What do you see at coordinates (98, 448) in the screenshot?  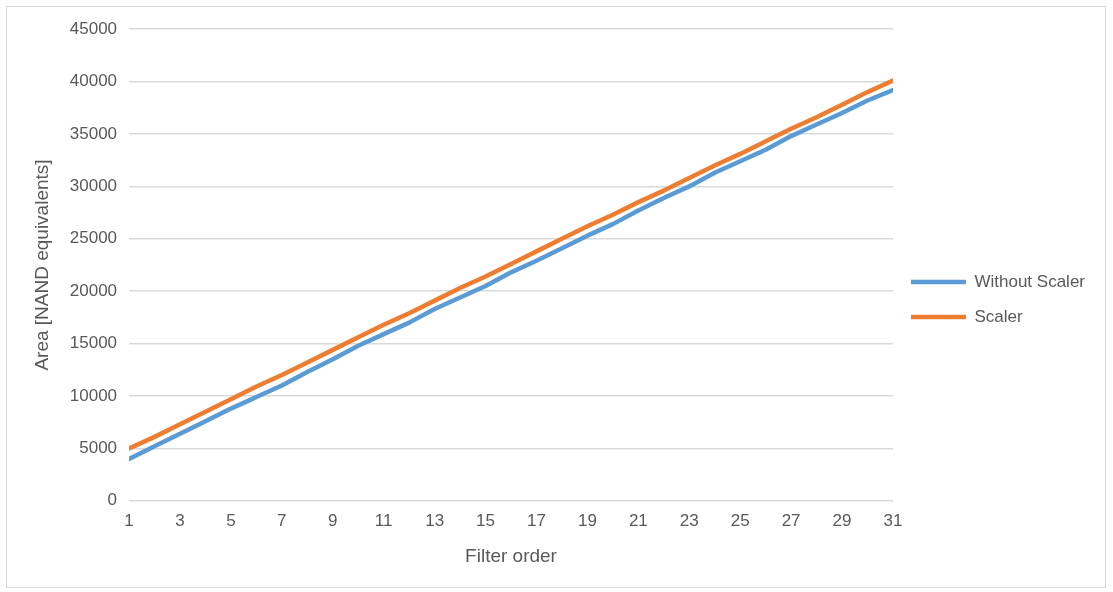 I see `y-tick-label: 5000` at bounding box center [98, 448].